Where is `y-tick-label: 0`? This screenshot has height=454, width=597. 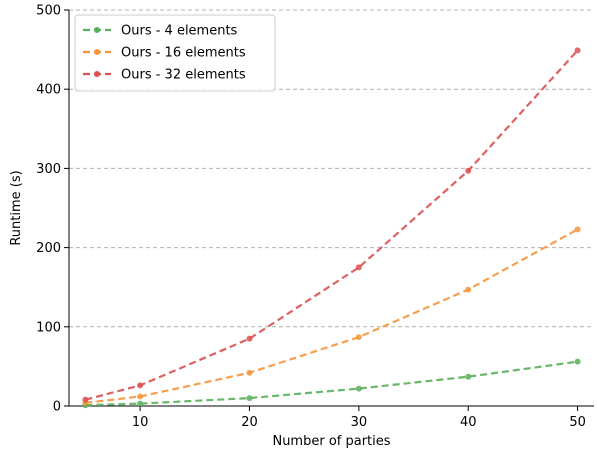
y-tick-label: 0 is located at coordinates (57, 407).